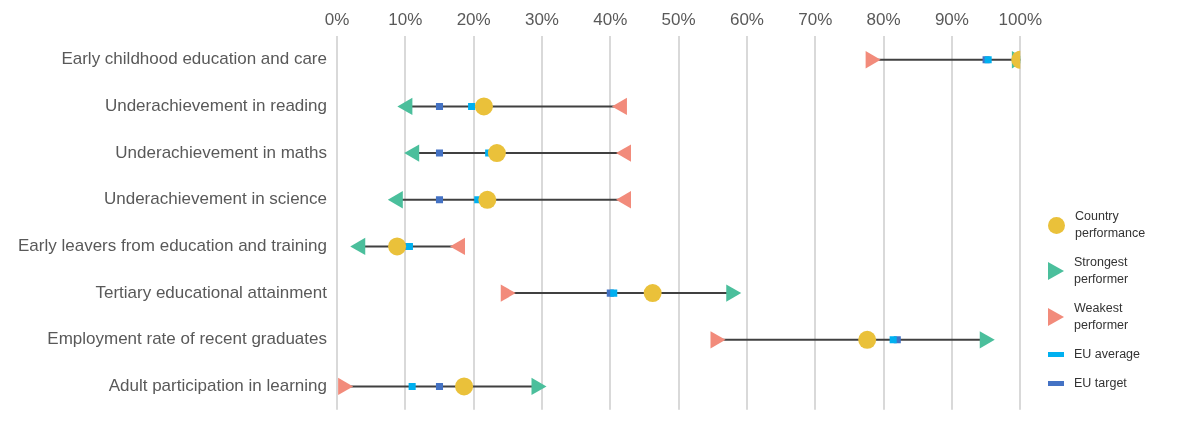 This screenshot has height=425, width=1187. I want to click on legend-label: EU average, so click(1107, 354).